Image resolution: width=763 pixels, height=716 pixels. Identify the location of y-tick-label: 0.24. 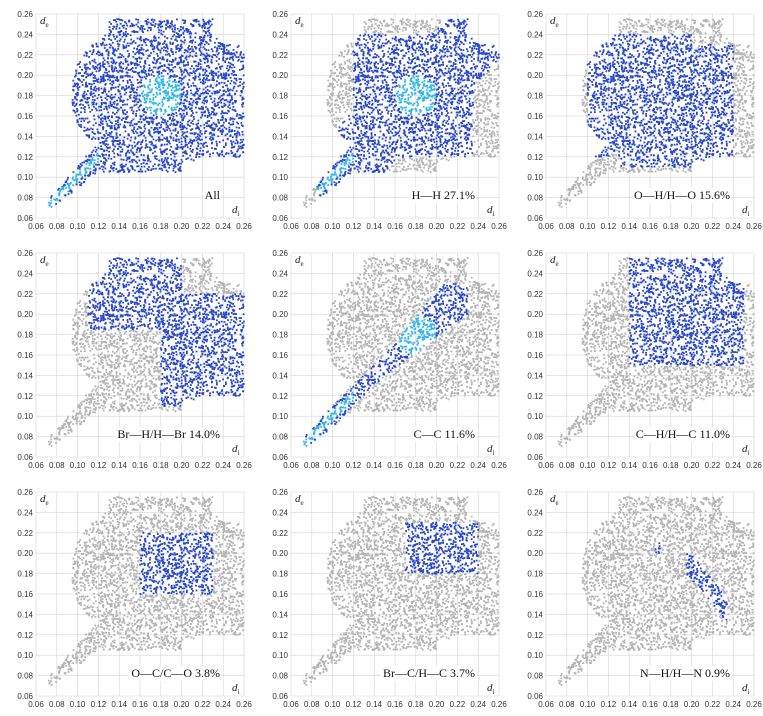
(25, 34).